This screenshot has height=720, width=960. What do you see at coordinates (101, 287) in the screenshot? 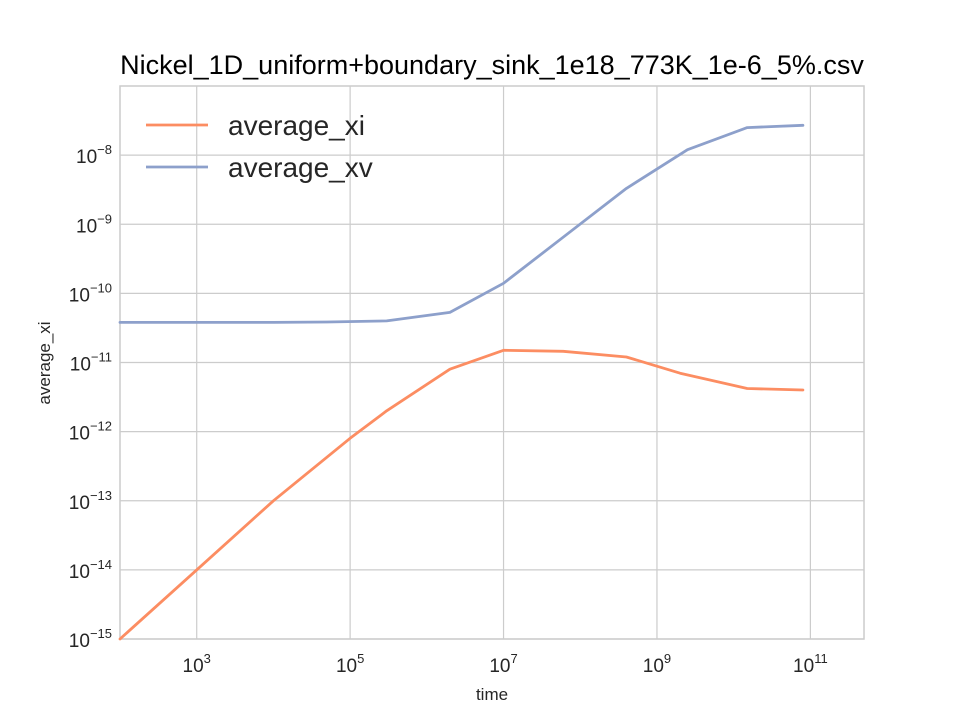
I see `y-tick-label-exponent: −10` at bounding box center [101, 287].